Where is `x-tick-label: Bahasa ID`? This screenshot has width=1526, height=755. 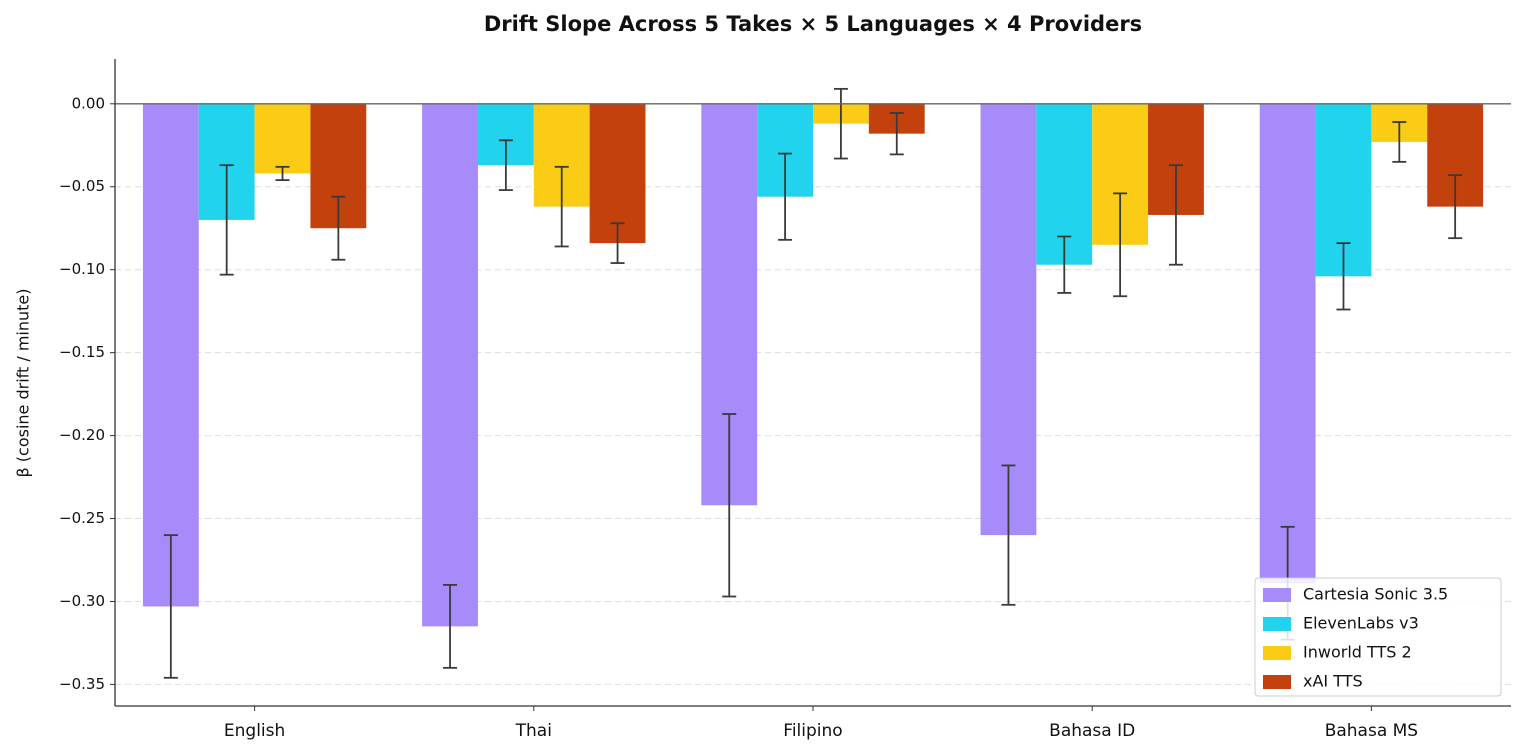
x-tick-label: Bahasa ID is located at coordinates (1092, 731).